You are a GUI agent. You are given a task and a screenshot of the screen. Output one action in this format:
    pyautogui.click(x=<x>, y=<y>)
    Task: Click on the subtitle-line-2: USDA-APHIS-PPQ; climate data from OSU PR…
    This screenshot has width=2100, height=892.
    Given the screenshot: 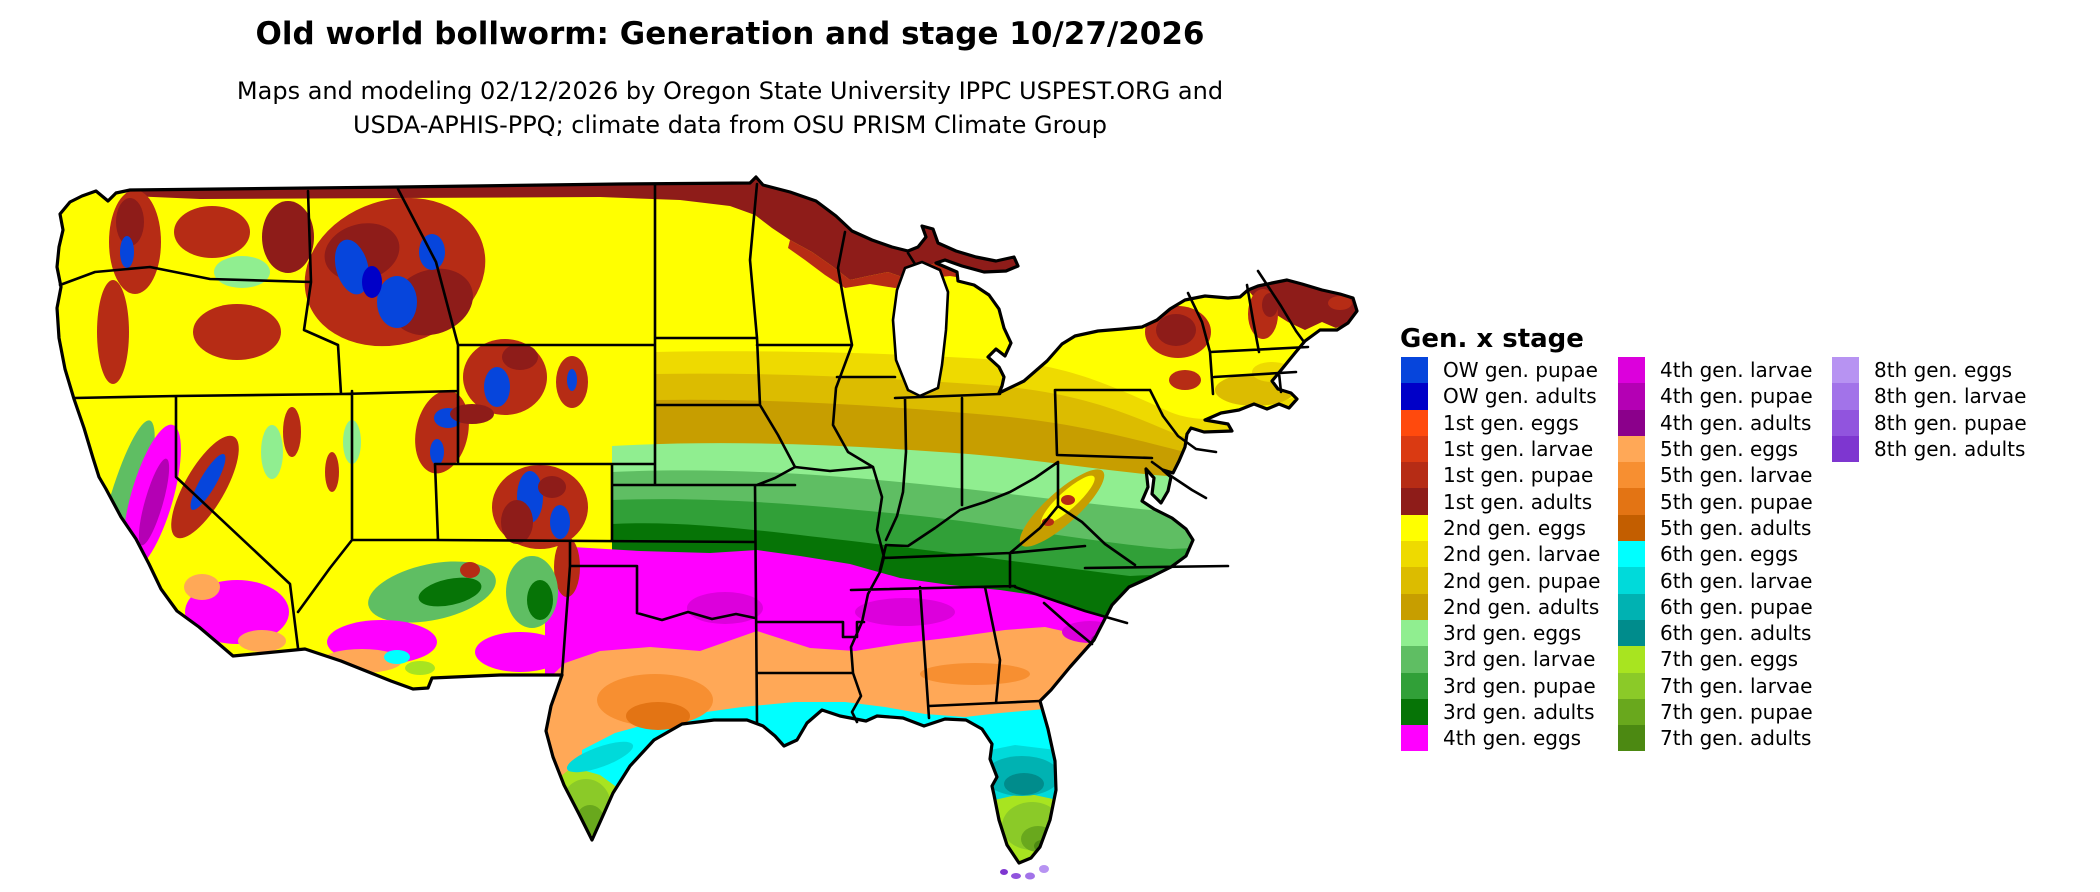 What is the action you would take?
    pyautogui.click(x=730, y=125)
    